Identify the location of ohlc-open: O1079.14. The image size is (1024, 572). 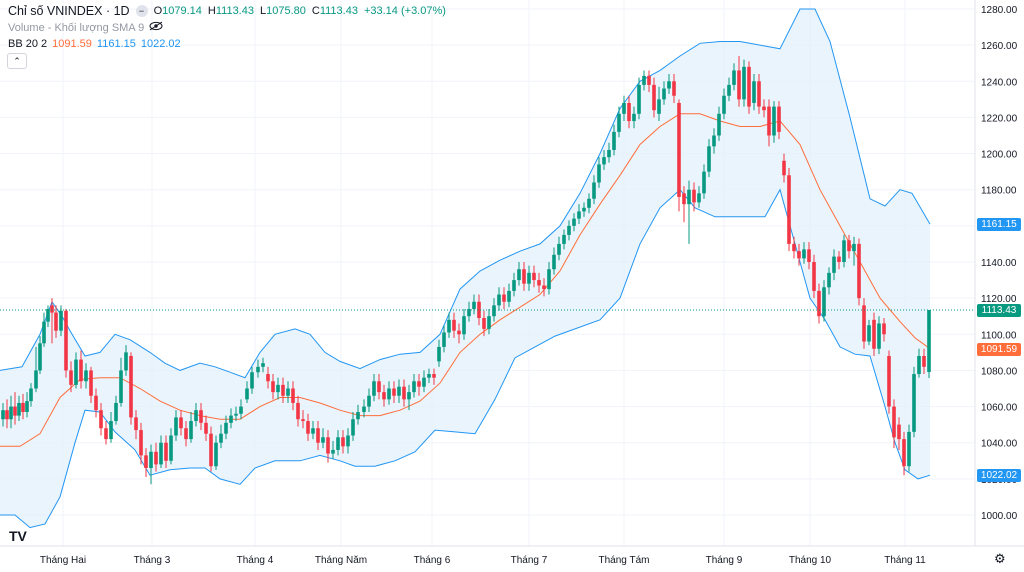
(177, 11).